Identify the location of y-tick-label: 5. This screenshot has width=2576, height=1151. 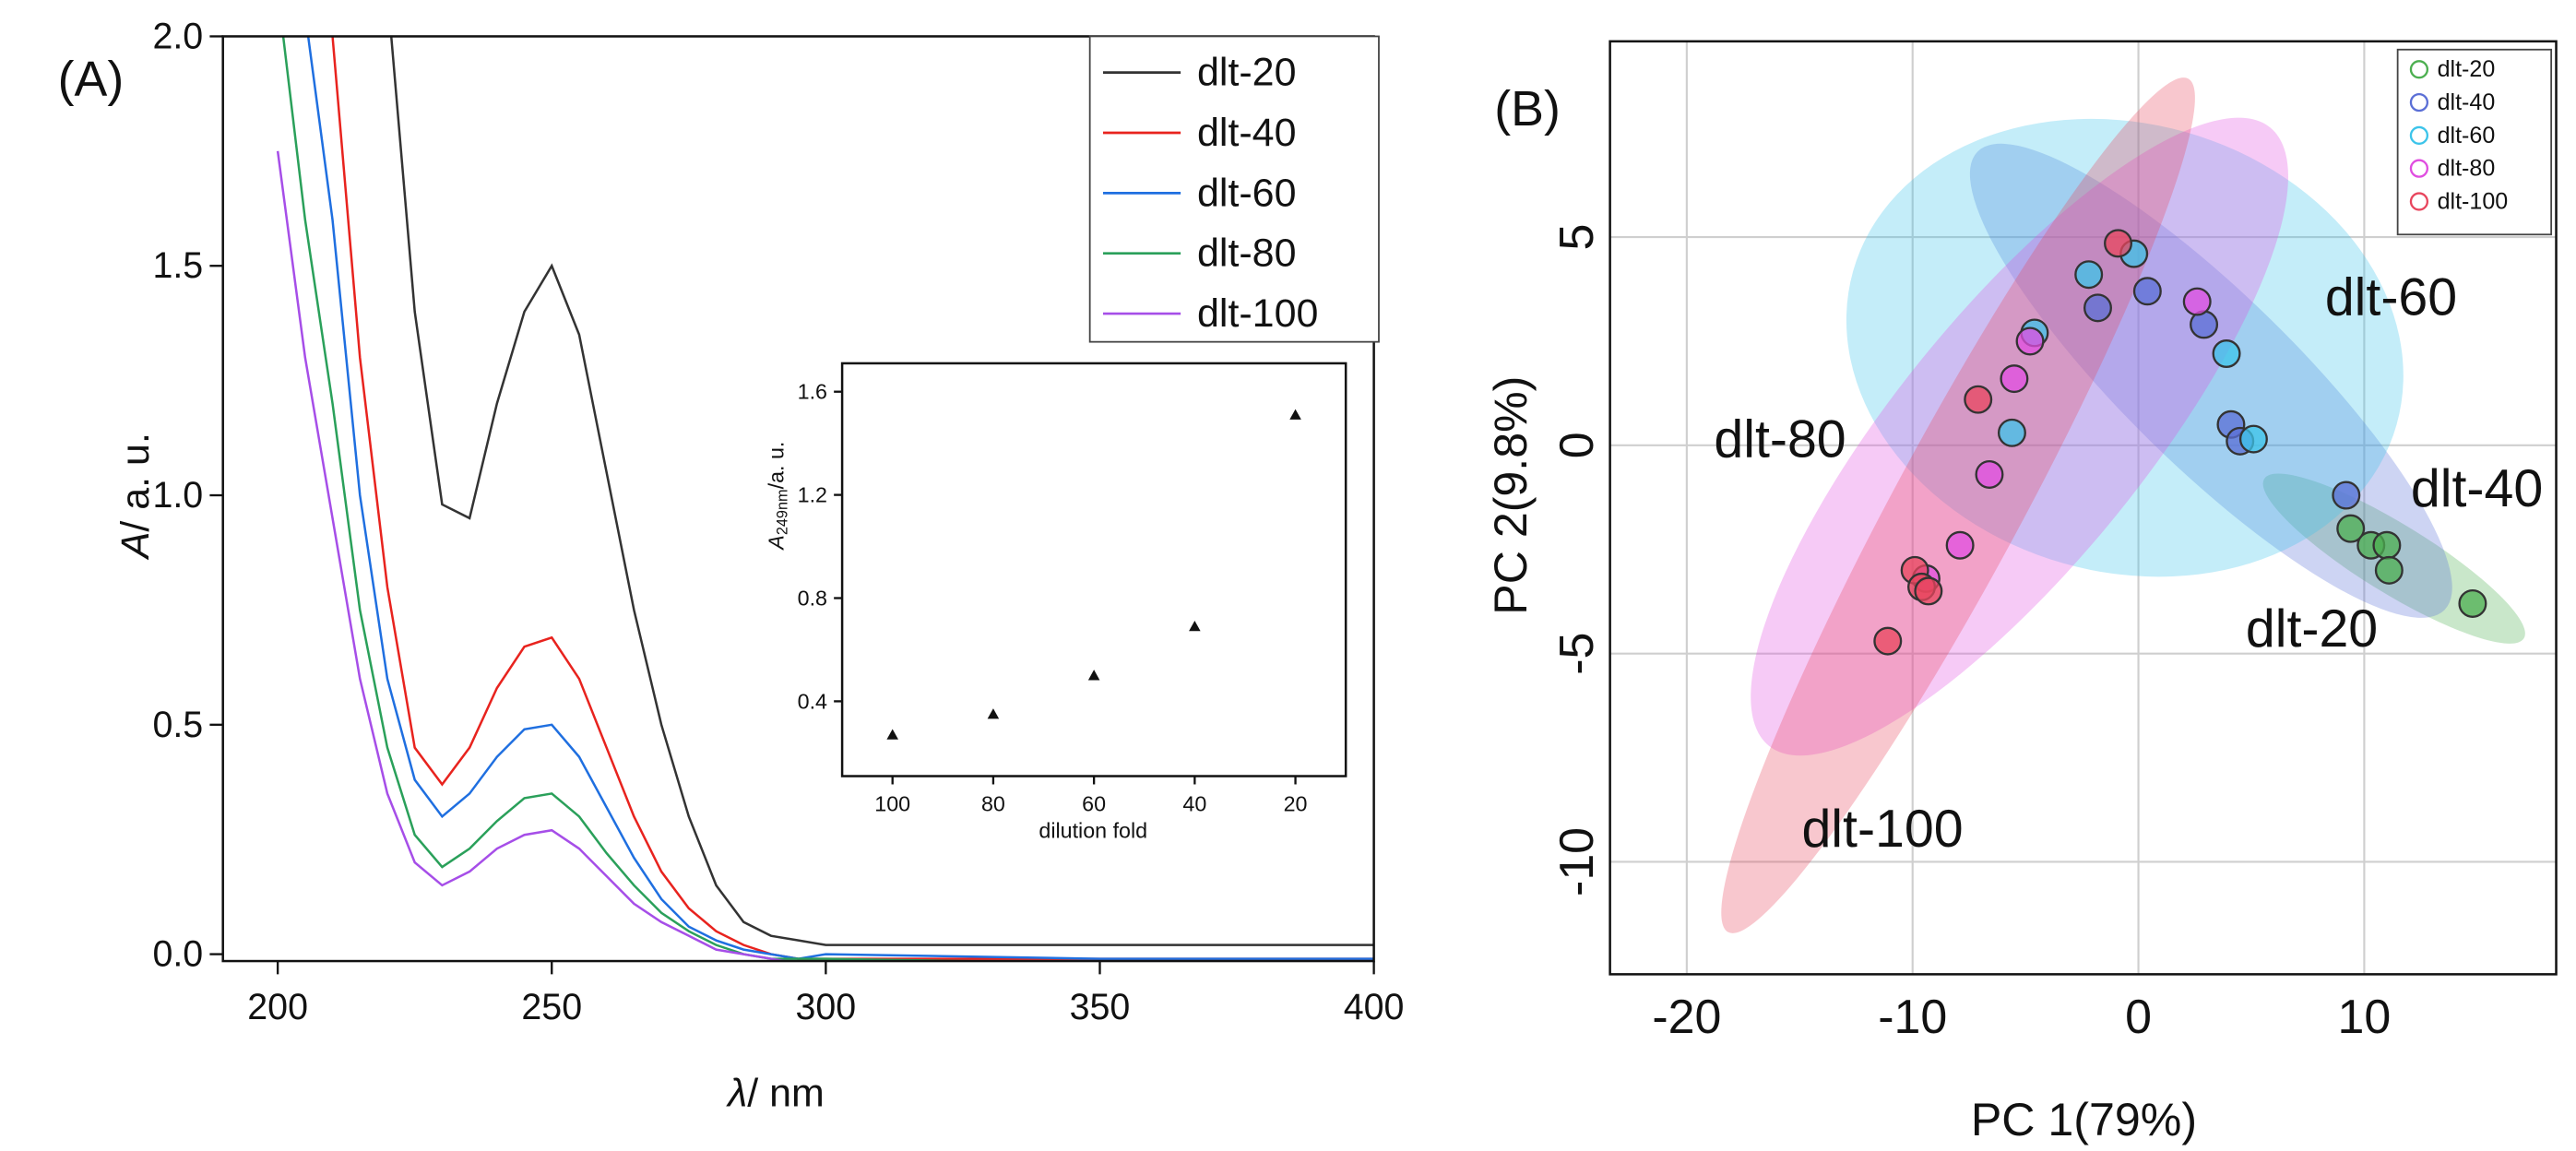
(1577, 237).